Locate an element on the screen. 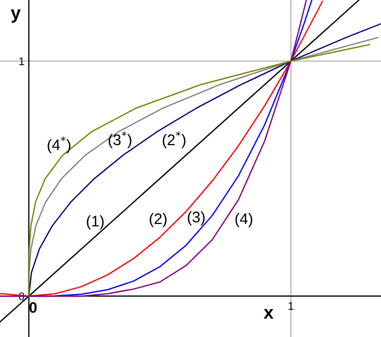 The height and width of the screenshot is (337, 381). x-axis-title: x is located at coordinates (269, 314).